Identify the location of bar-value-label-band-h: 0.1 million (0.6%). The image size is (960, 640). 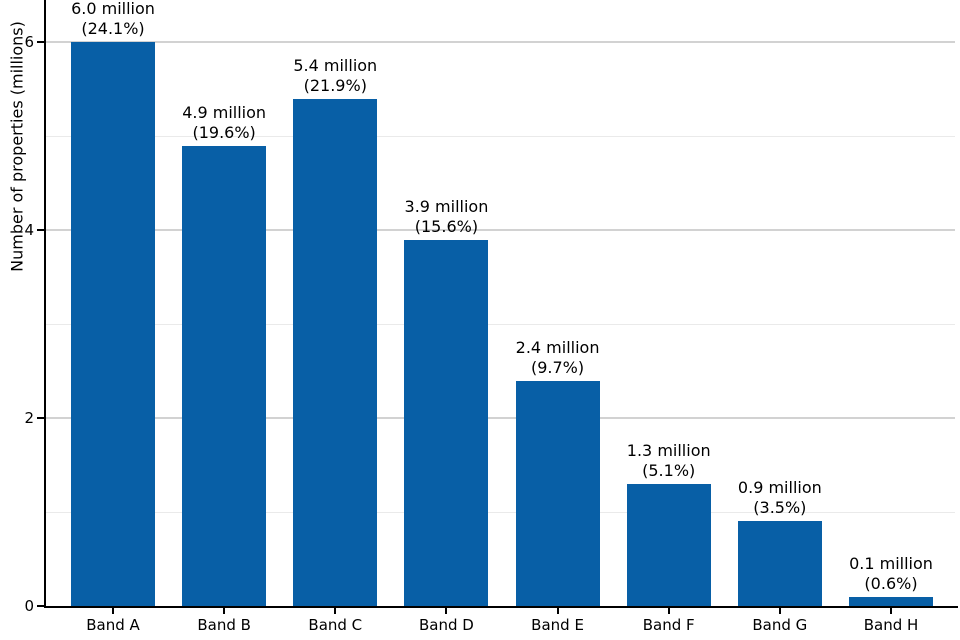
(891, 574).